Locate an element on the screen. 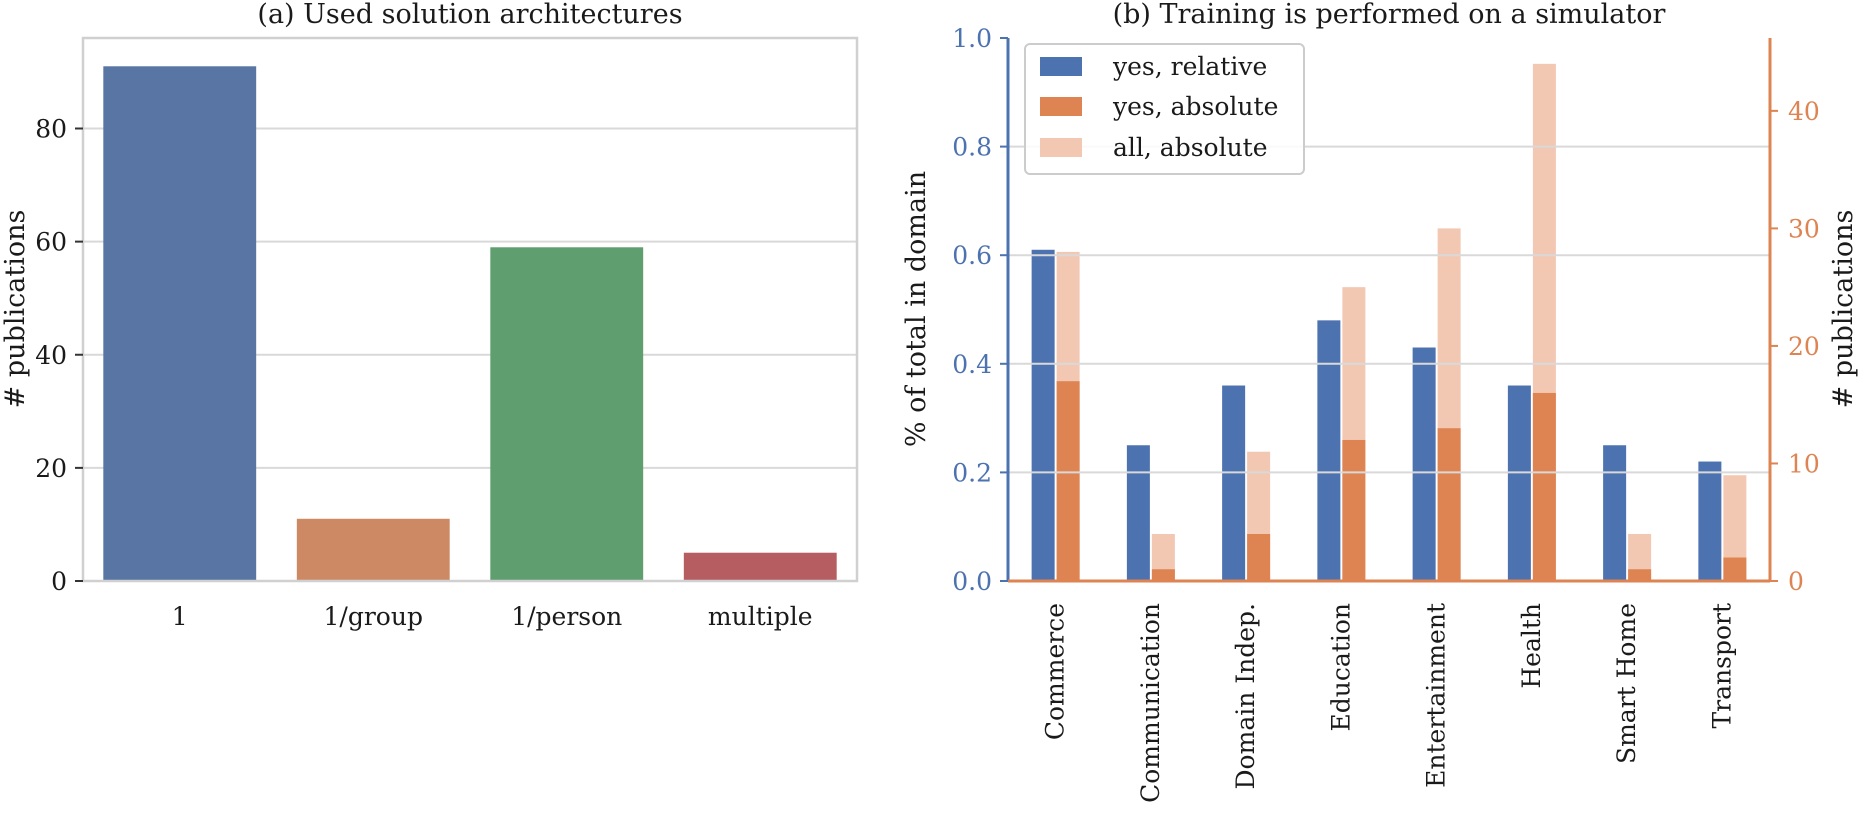 The width and height of the screenshot is (1869, 824). chart-b-x-tick-label: Transport is located at coordinates (1721, 666).